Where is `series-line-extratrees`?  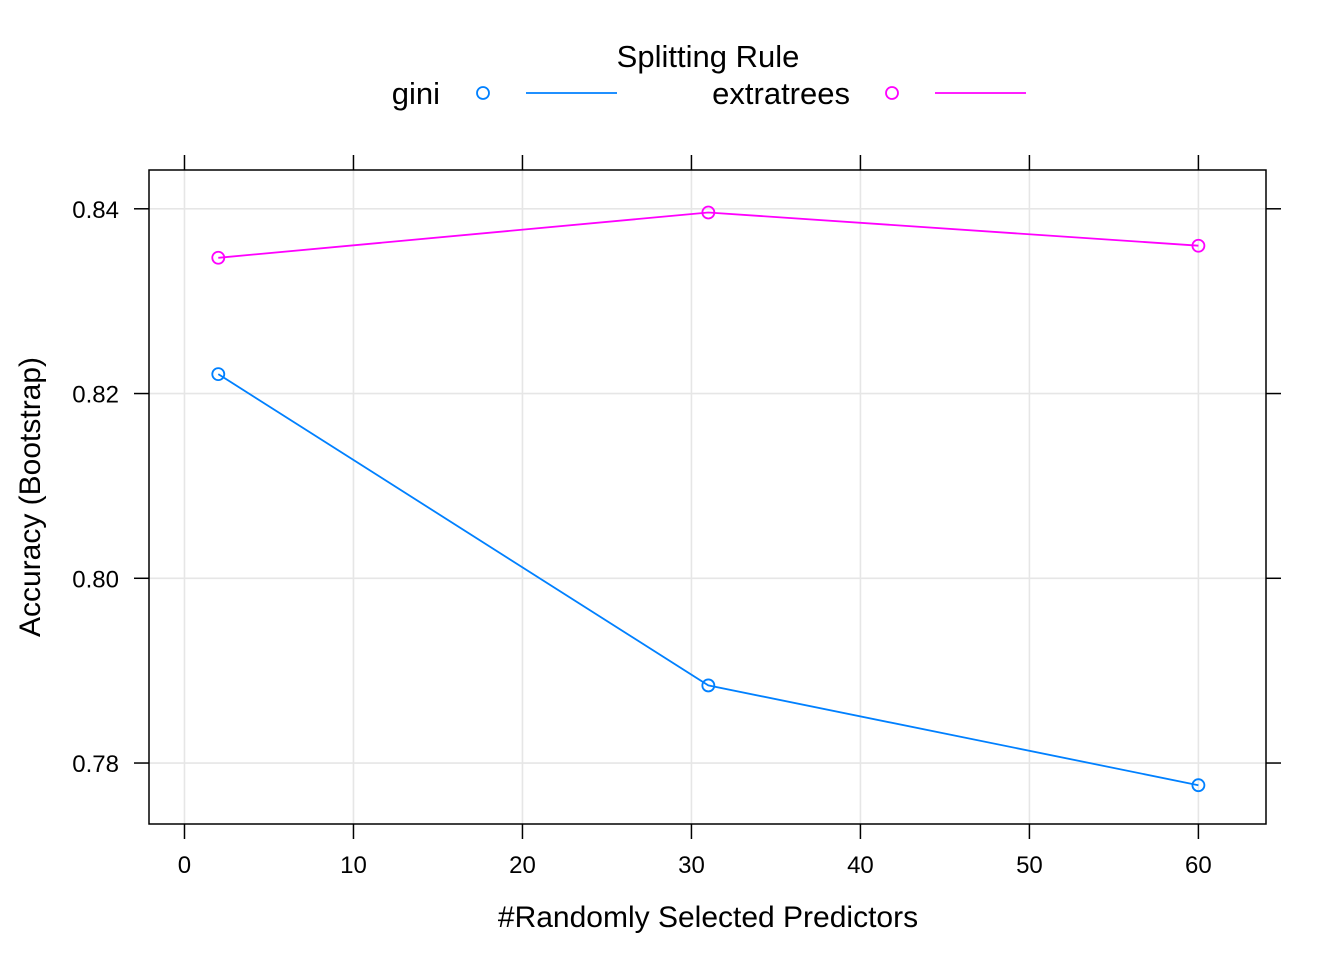 series-line-extratrees is located at coordinates (708, 235).